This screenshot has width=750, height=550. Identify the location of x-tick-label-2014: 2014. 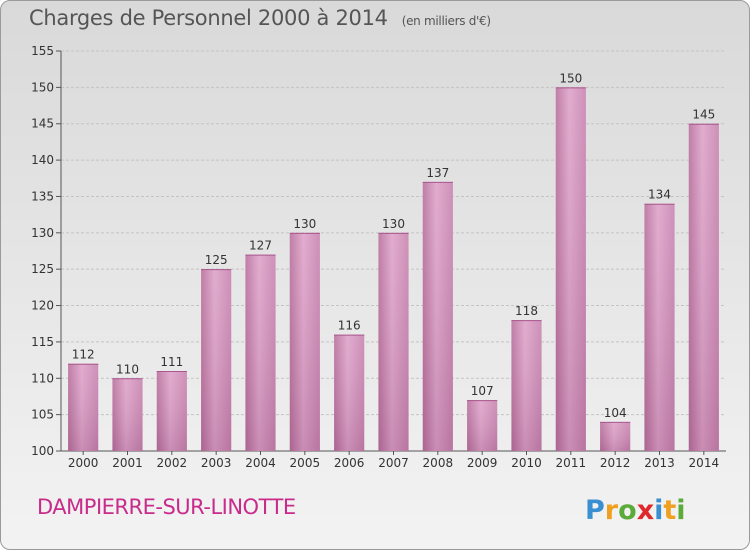
(704, 463).